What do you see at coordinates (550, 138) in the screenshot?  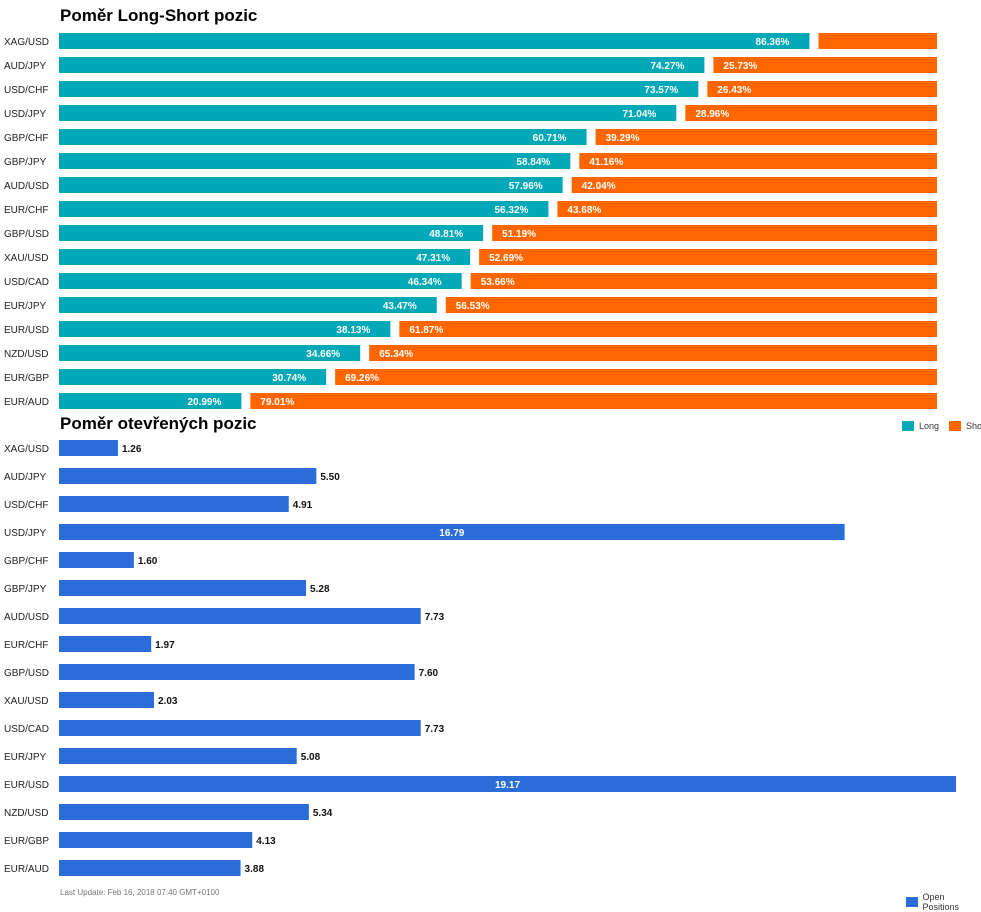 I see `label-long-gbp-chf: 60.71%` at bounding box center [550, 138].